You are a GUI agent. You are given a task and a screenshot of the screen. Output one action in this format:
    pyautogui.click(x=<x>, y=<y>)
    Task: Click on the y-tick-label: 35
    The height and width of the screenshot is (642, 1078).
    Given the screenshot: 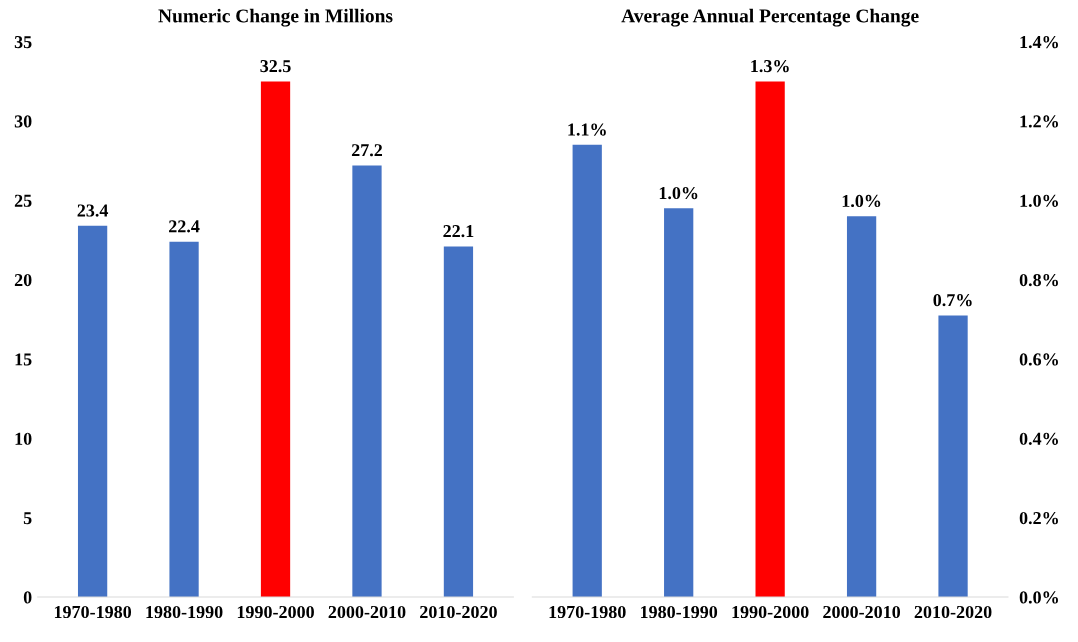 What is the action you would take?
    pyautogui.click(x=23, y=42)
    